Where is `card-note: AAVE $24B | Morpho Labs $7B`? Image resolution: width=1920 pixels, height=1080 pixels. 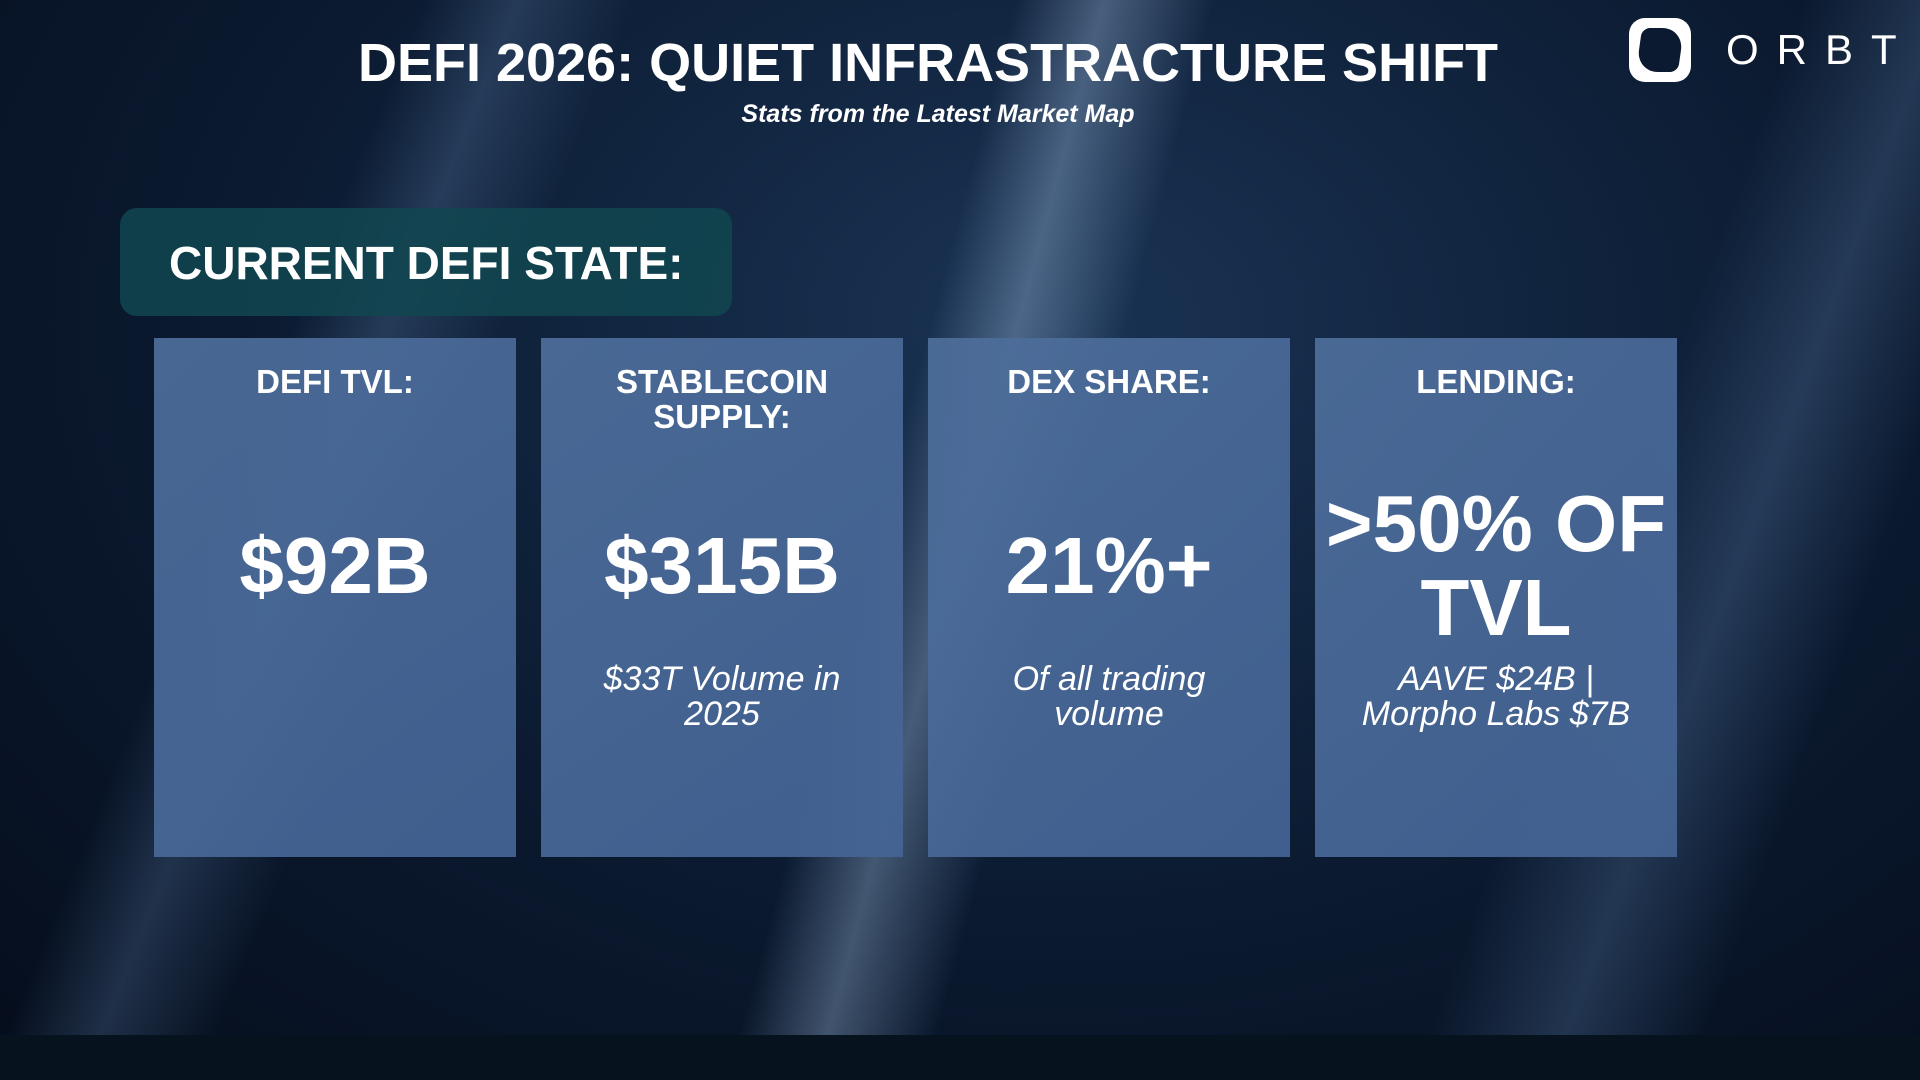 card-note: AAVE $24B | Morpho Labs $7B is located at coordinates (1496, 696).